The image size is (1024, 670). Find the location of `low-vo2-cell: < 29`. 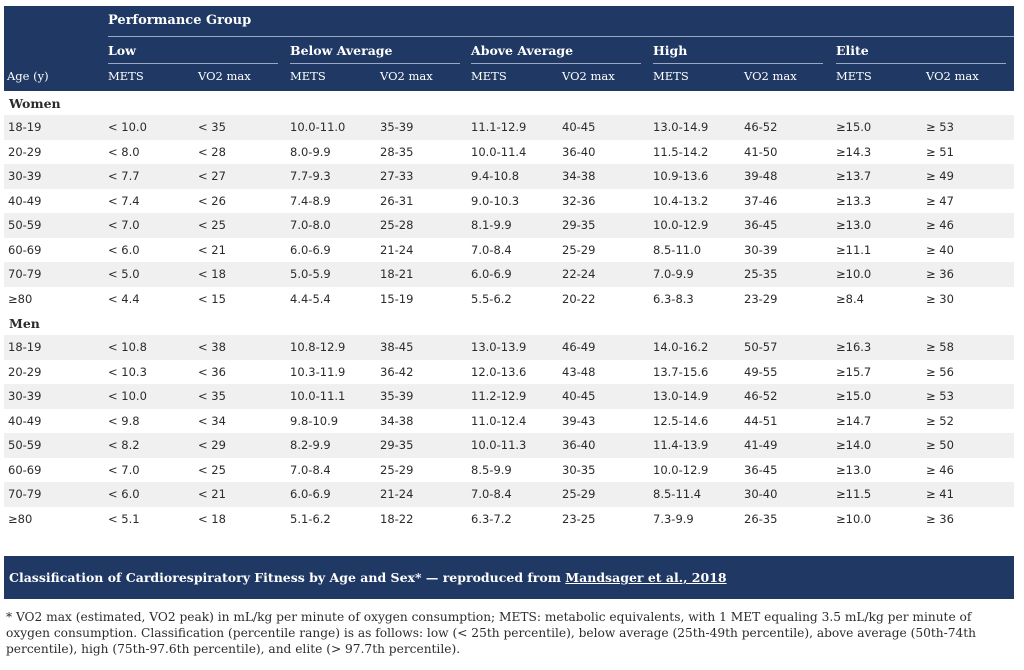

low-vo2-cell: < 29 is located at coordinates (212, 445).